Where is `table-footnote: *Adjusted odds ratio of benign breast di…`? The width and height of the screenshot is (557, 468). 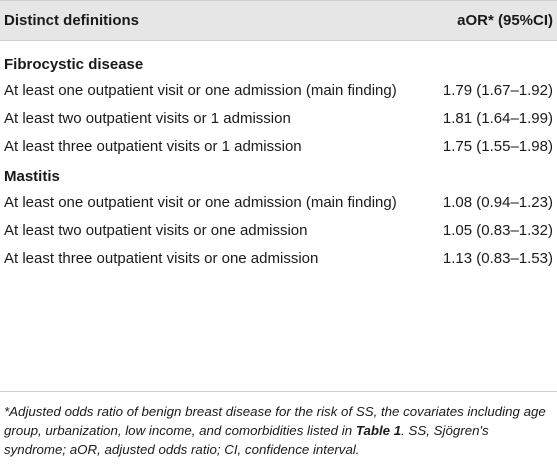
table-footnote: *Adjusted odds ratio of benign breast di… is located at coordinates (278, 425).